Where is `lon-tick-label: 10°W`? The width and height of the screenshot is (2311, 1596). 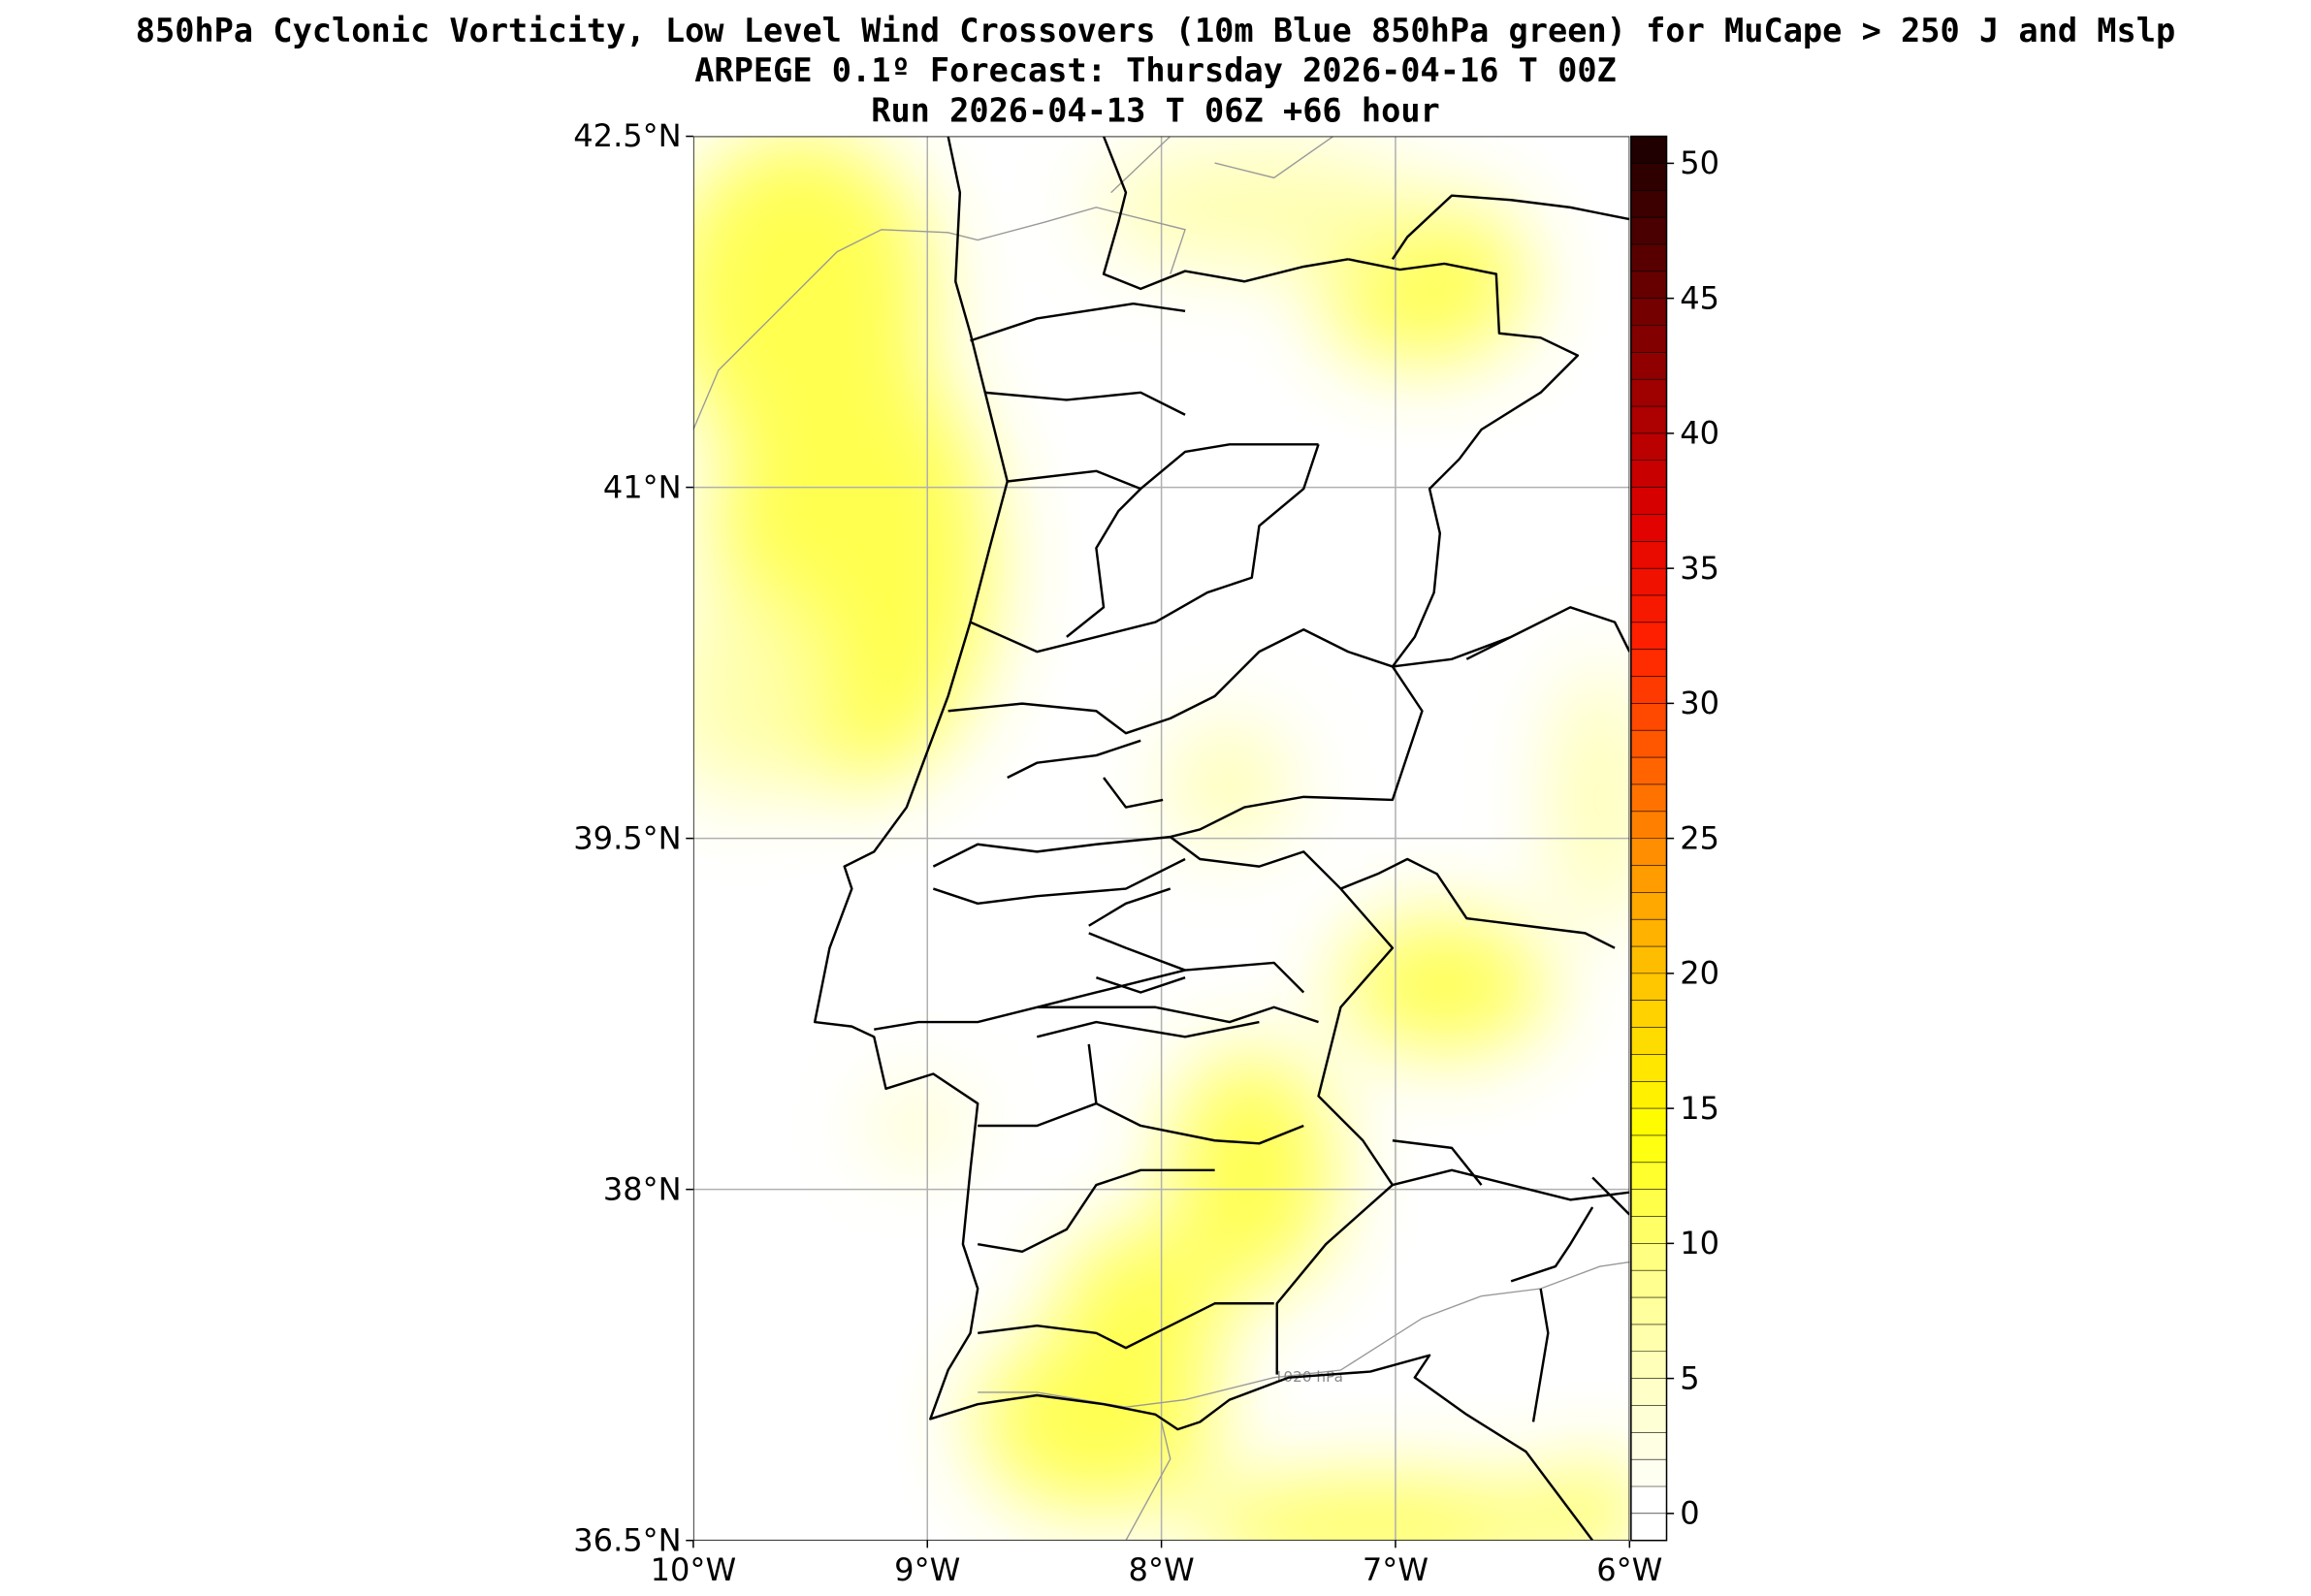 lon-tick-label: 10°W is located at coordinates (694, 1569).